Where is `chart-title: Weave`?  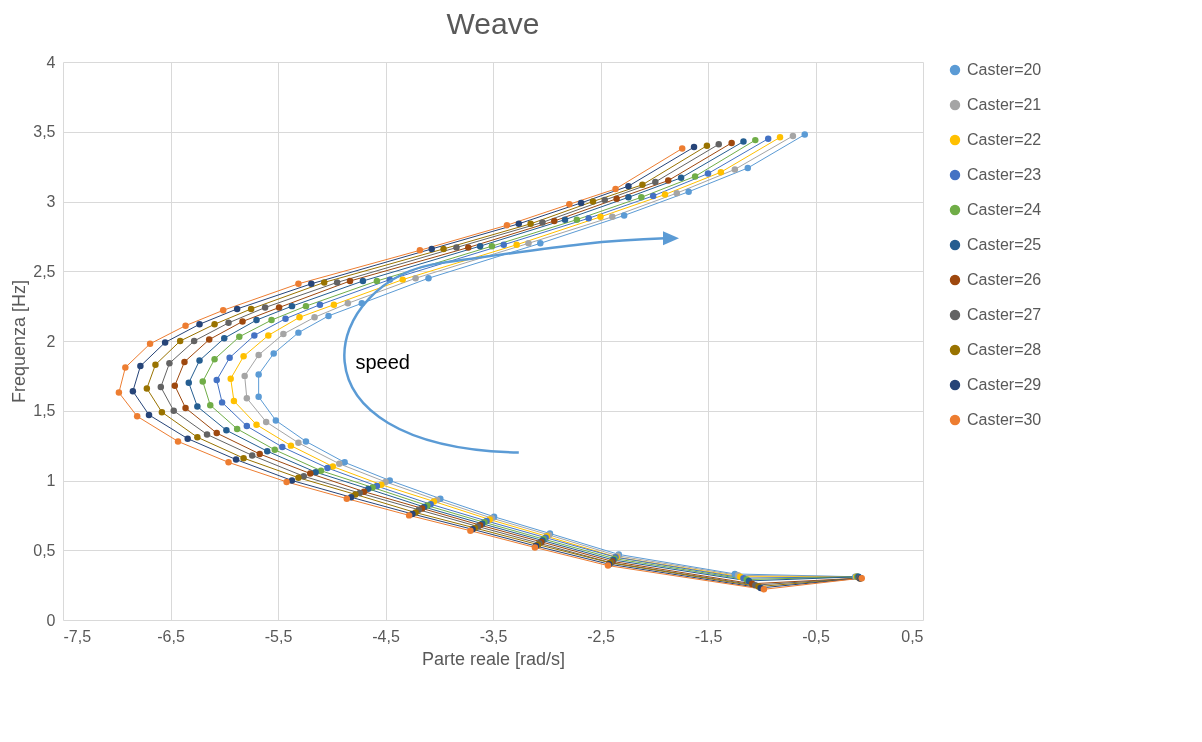
chart-title: Weave is located at coordinates (493, 23).